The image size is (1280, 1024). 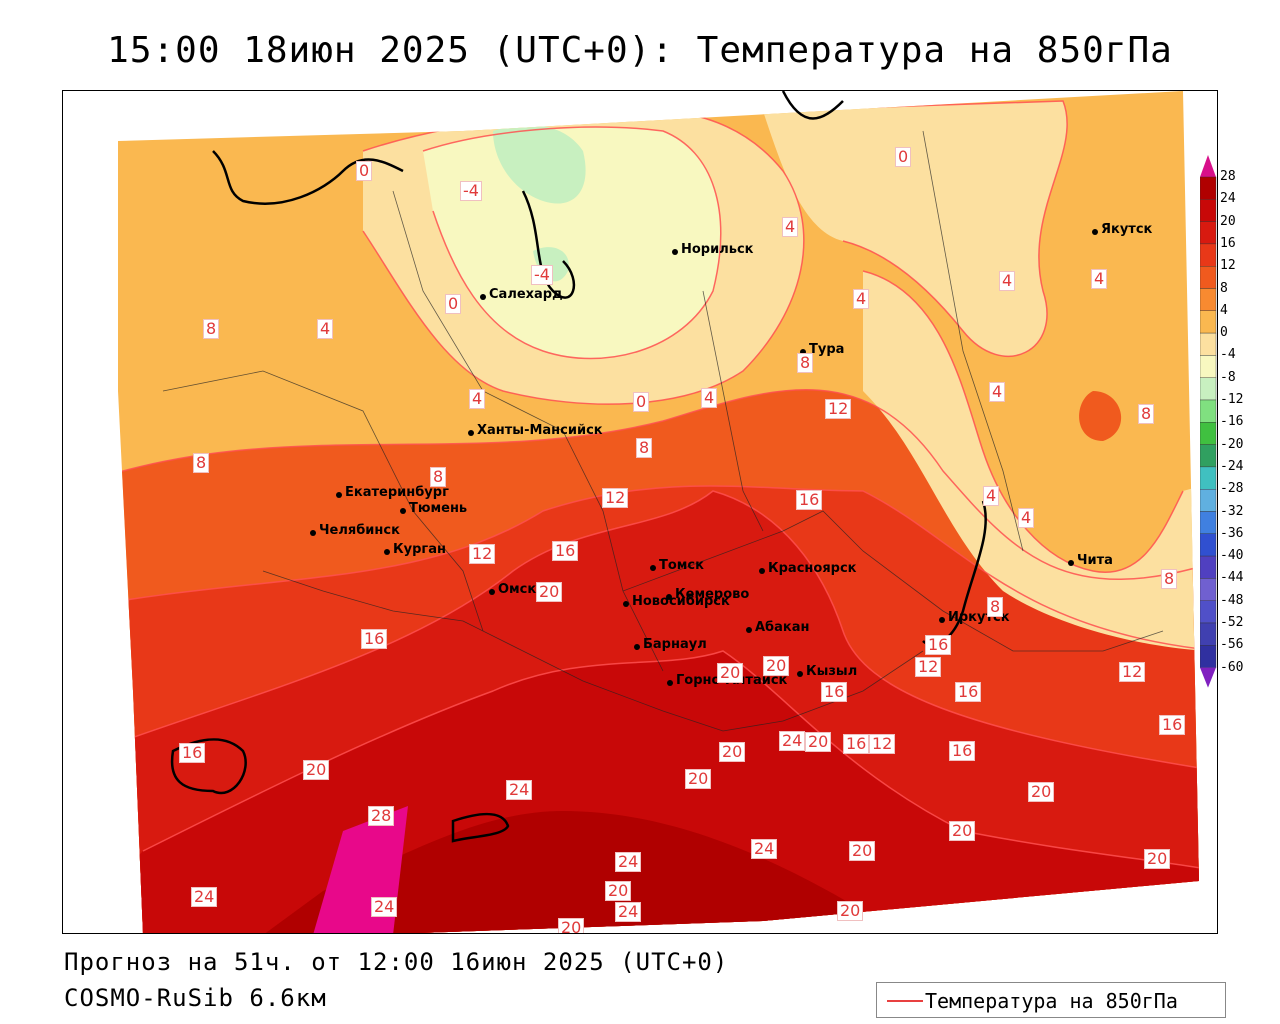 I want to click on scale-tick-label: -12, so click(x=1232, y=399).